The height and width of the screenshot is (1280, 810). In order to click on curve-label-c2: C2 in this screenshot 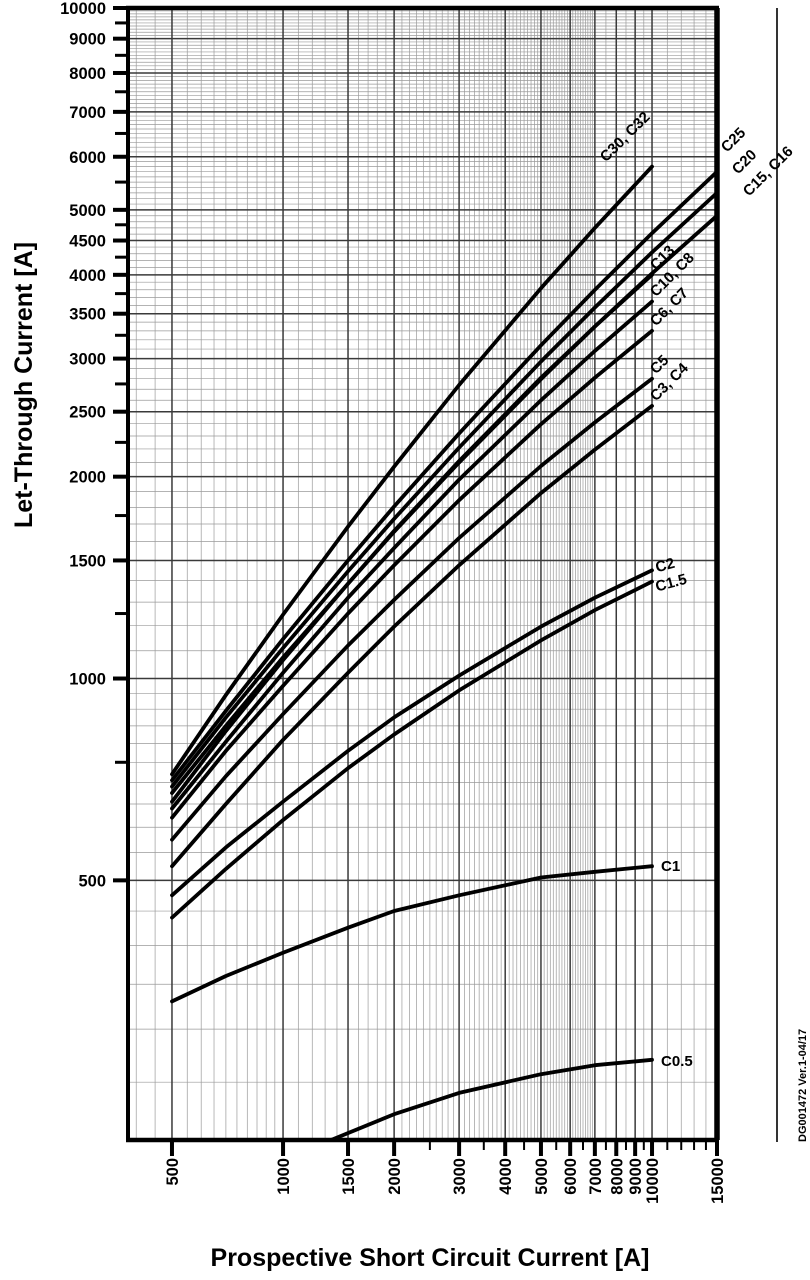, I will do `click(665, 565)`.